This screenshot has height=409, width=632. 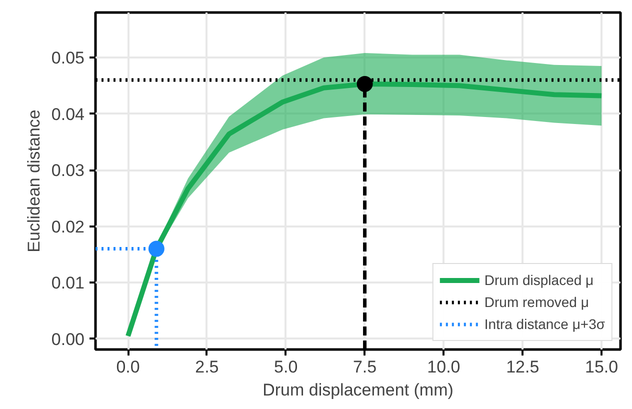 What do you see at coordinates (68, 283) in the screenshot?
I see `y-tick-label: 0.01` at bounding box center [68, 283].